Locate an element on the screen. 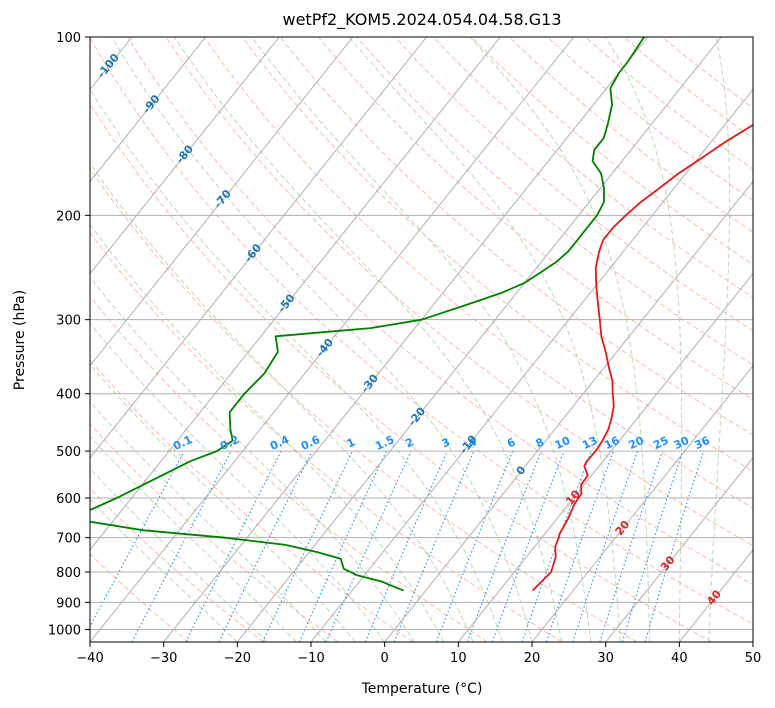 Image resolution: width=775 pixels, height=708 pixels. x-tick-label: 50 is located at coordinates (753, 658).